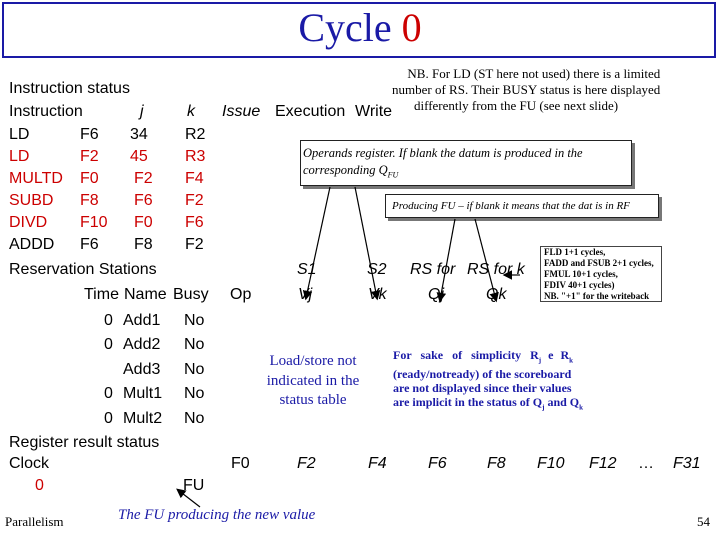 The width and height of the screenshot is (720, 540). Describe the element at coordinates (39, 485) in the screenshot. I see `clock-value: 0` at that location.